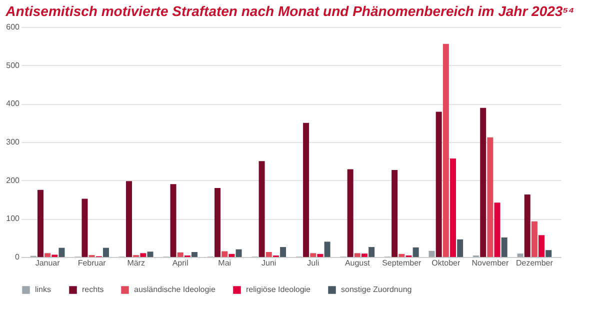  I want to click on chart-title: Antisemitisch motivierte Straftaten nach Monat und Phänomenbereich im Jahr 2023⁵⁴, so click(289, 11).